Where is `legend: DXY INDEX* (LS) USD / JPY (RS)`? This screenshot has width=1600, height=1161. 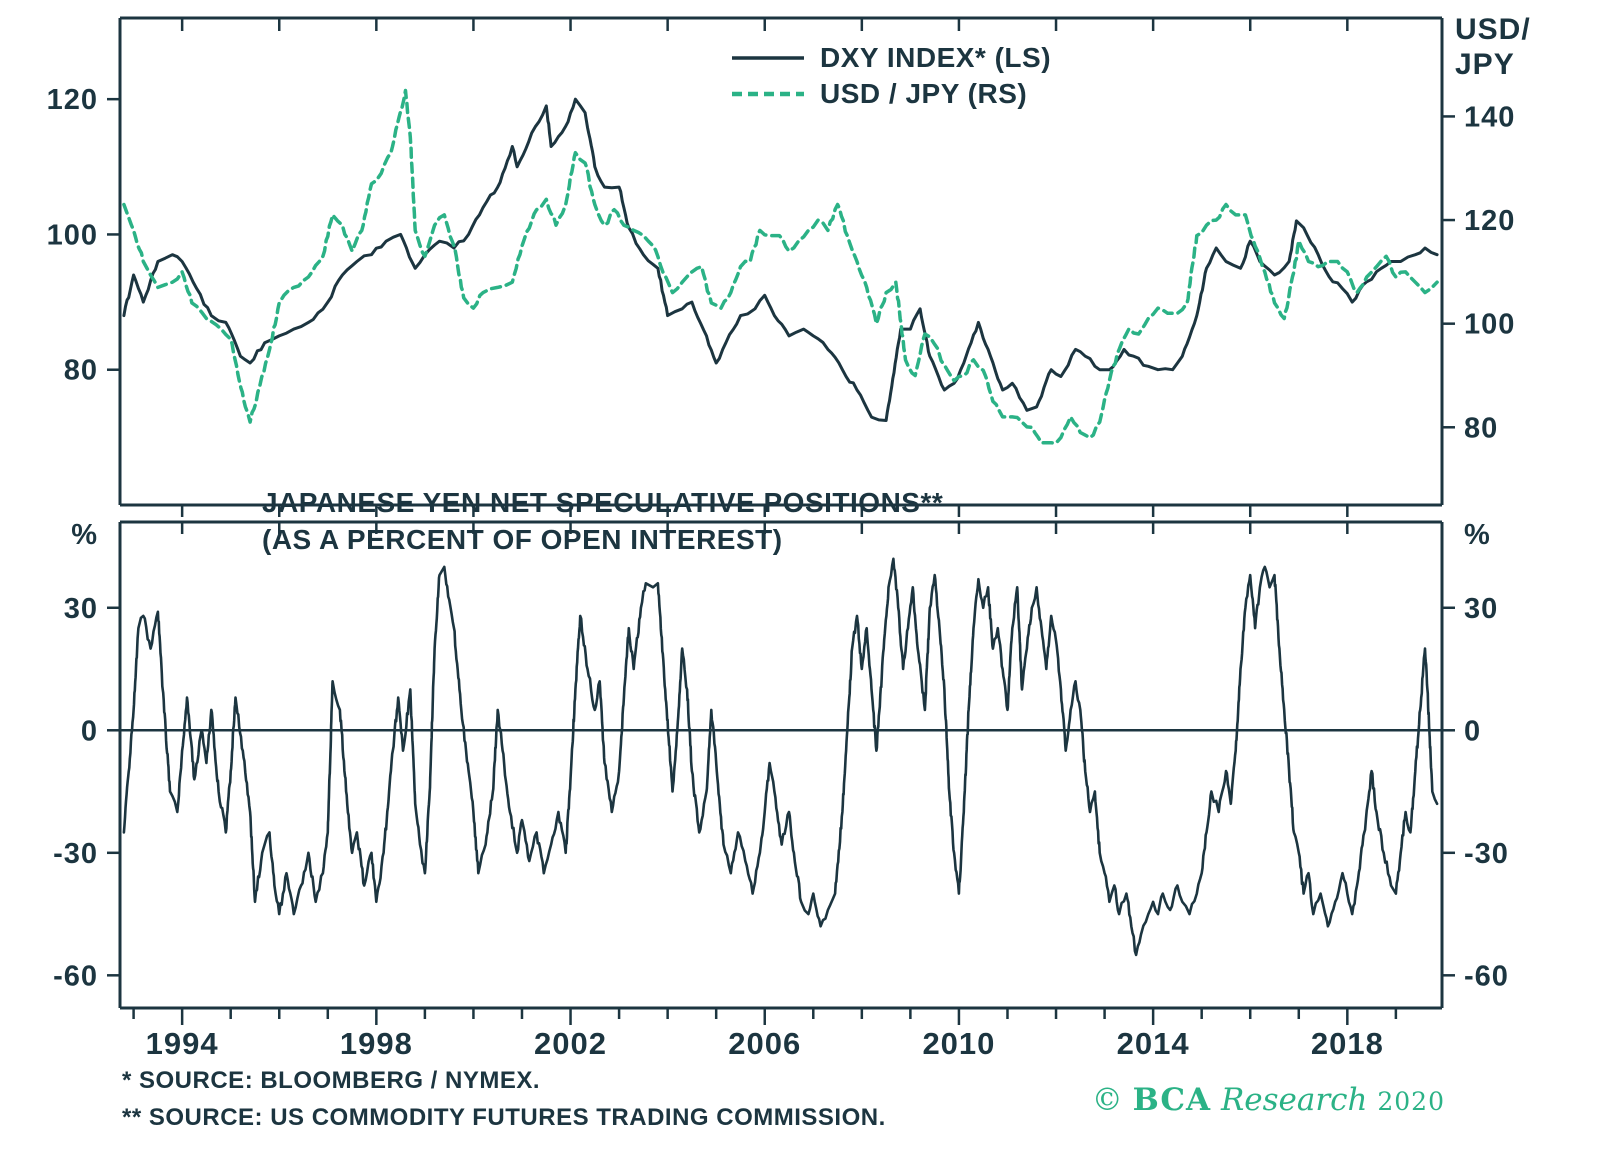
legend: DXY INDEX* (LS) USD / JPY (RS) is located at coordinates (891, 76).